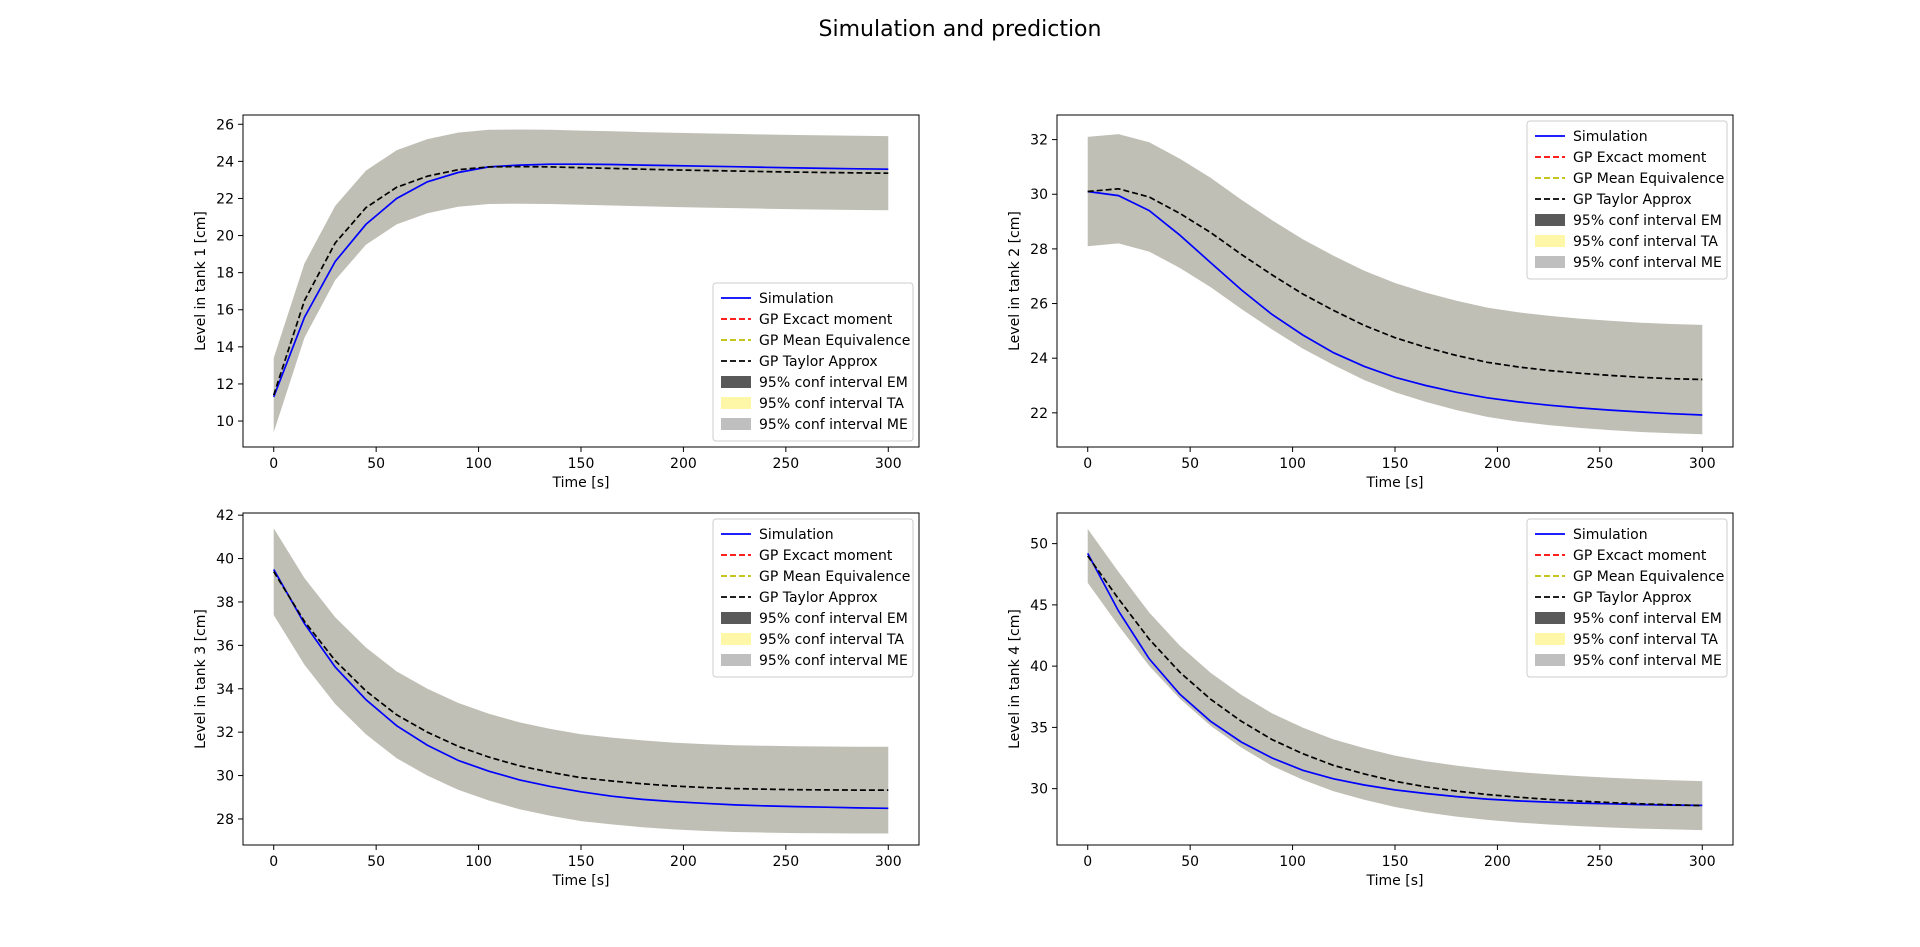 This screenshot has height=947, width=1920. I want to click on y-tick-label: 34, so click(225, 690).